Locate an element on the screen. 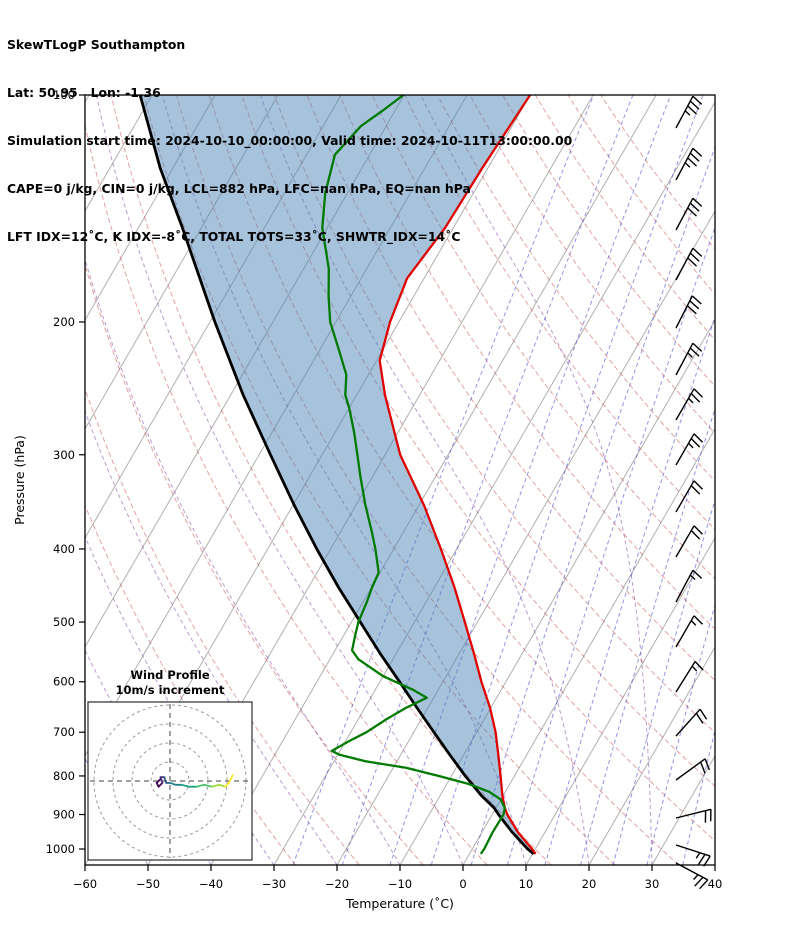 The image size is (794, 937). dry-adiabat-line is located at coordinates (657, 172).